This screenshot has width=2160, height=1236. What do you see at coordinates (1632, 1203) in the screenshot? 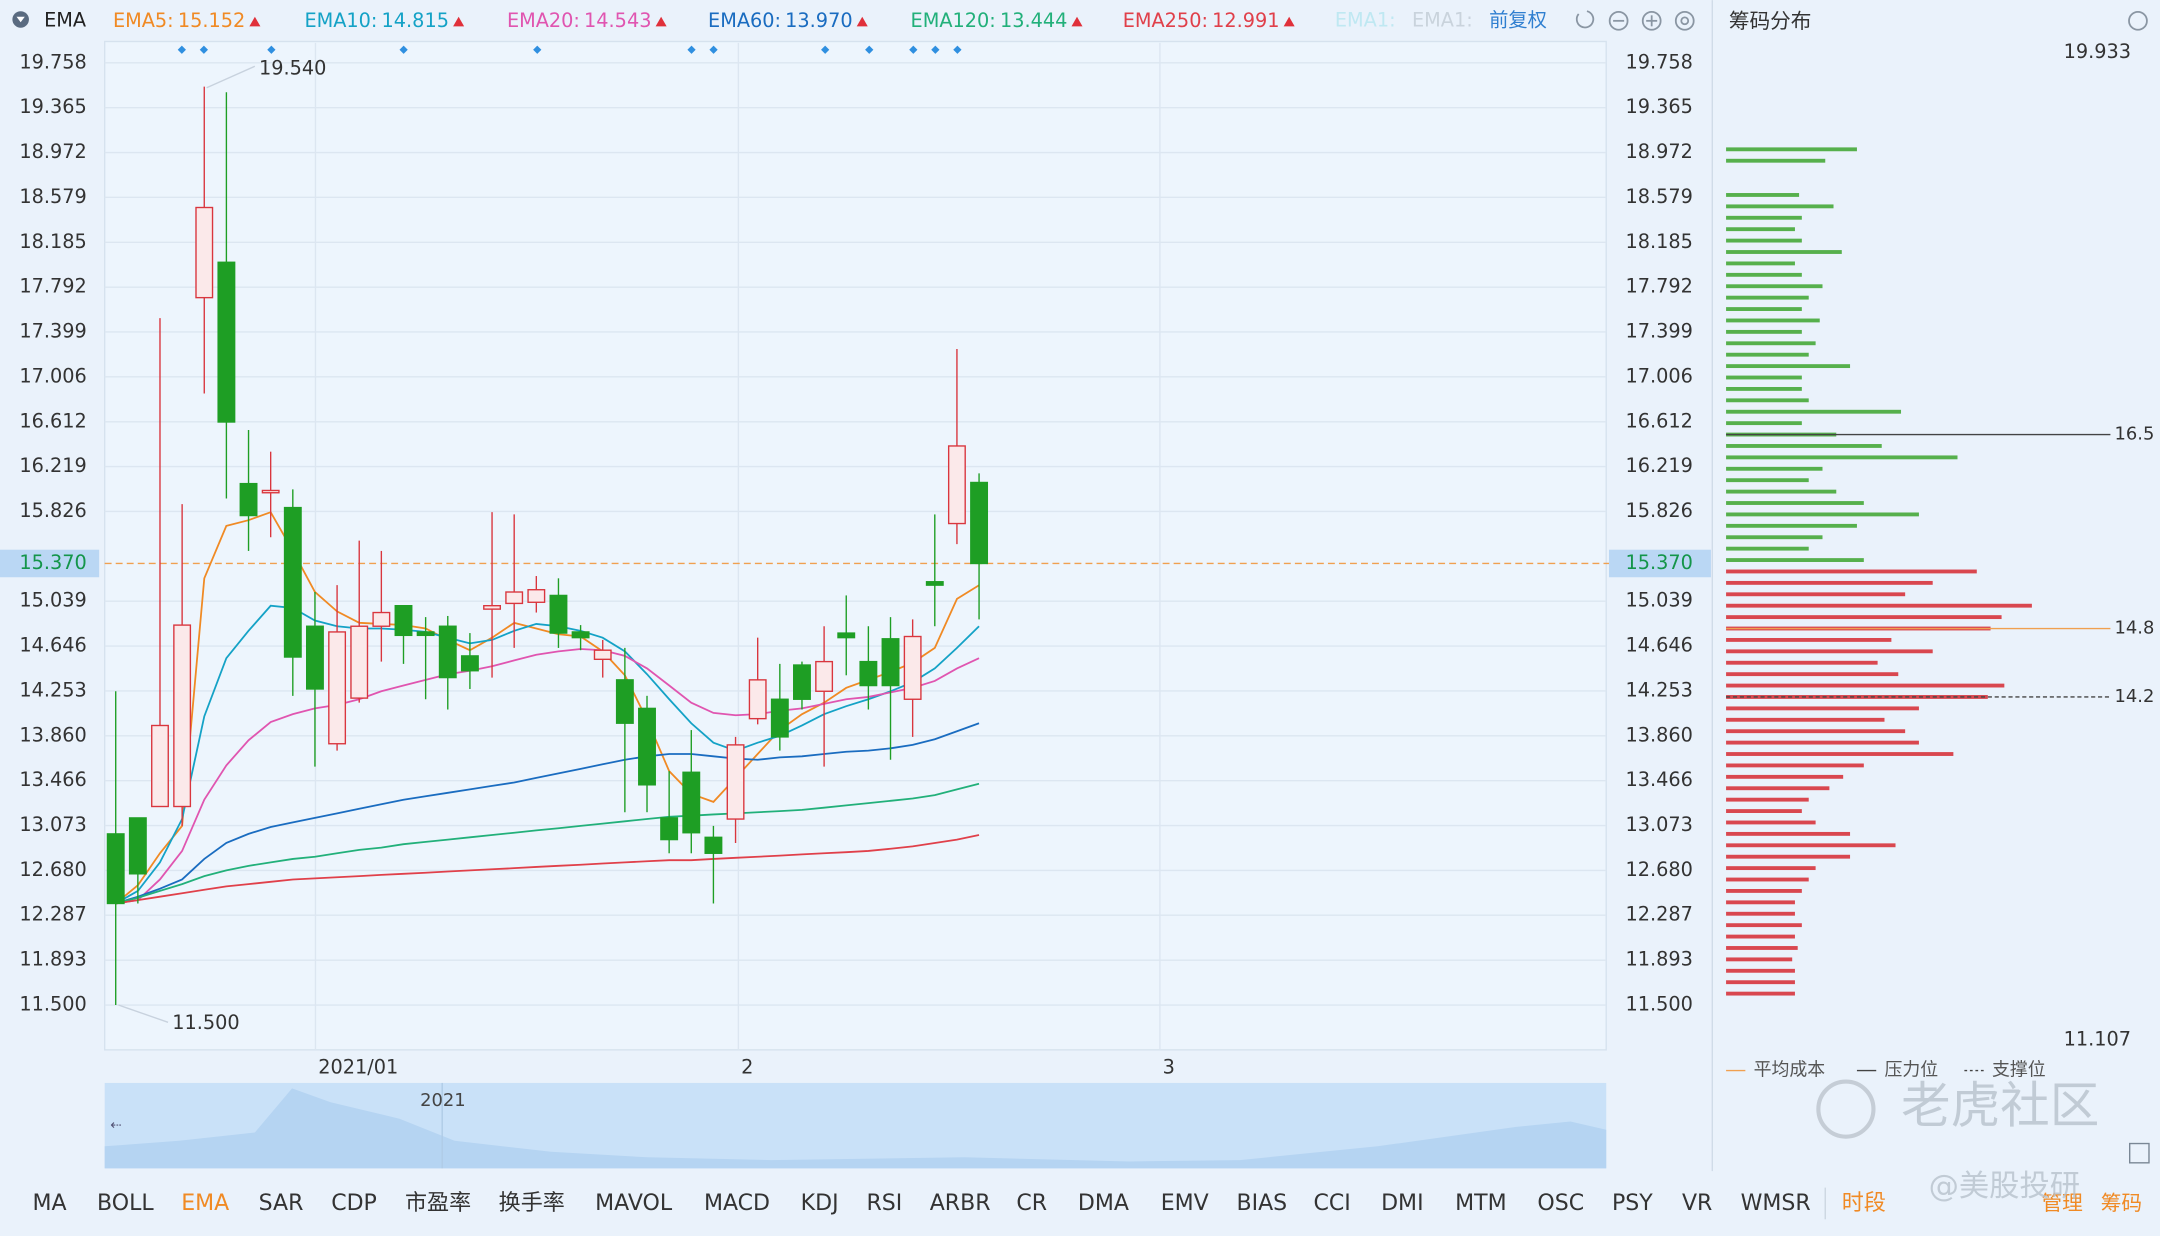
I see `indicator-tab: PSY` at bounding box center [1632, 1203].